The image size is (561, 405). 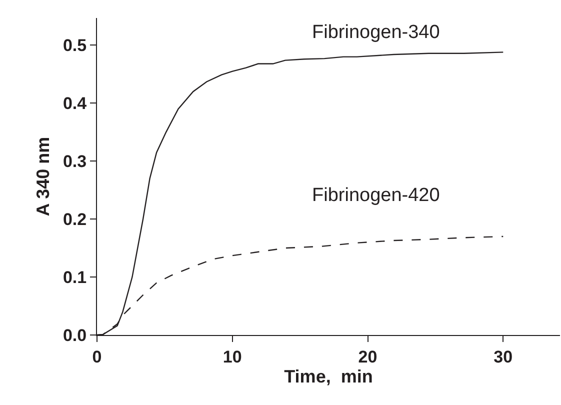 What do you see at coordinates (97, 356) in the screenshot?
I see `x-tick-label: 0` at bounding box center [97, 356].